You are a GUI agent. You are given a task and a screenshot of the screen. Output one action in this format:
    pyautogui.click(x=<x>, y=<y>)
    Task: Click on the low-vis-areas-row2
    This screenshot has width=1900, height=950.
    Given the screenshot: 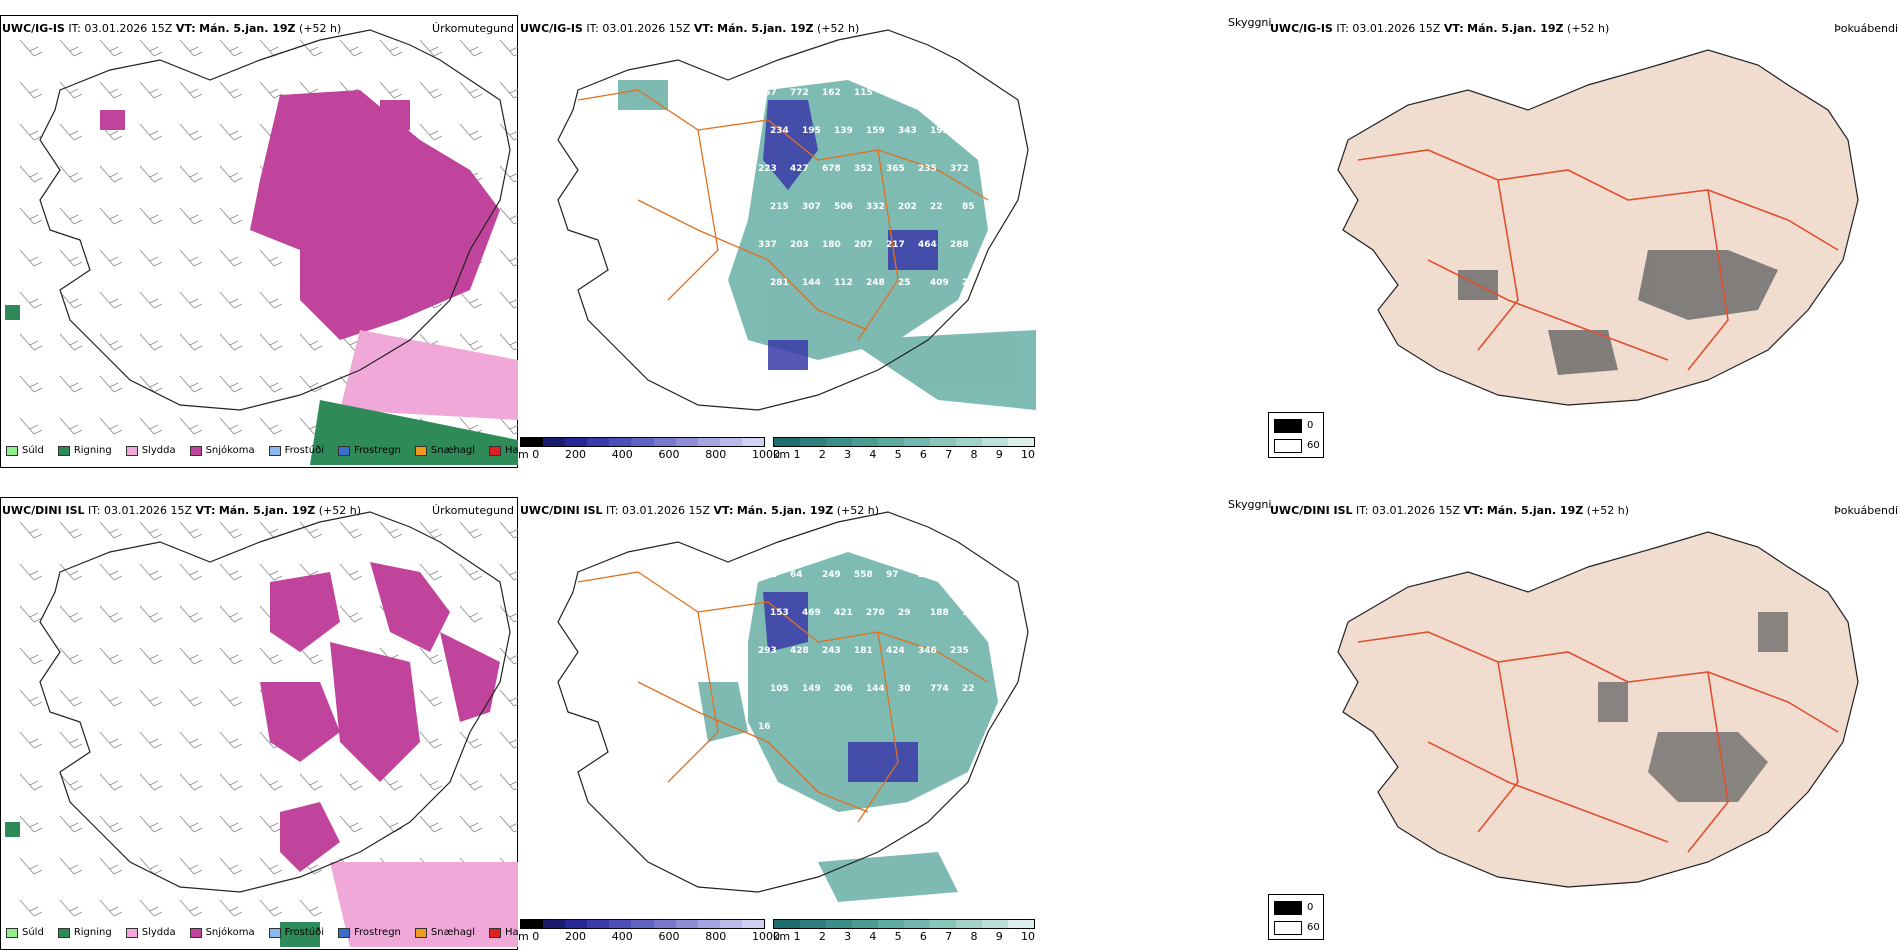 What is the action you would take?
    pyautogui.click(x=848, y=727)
    